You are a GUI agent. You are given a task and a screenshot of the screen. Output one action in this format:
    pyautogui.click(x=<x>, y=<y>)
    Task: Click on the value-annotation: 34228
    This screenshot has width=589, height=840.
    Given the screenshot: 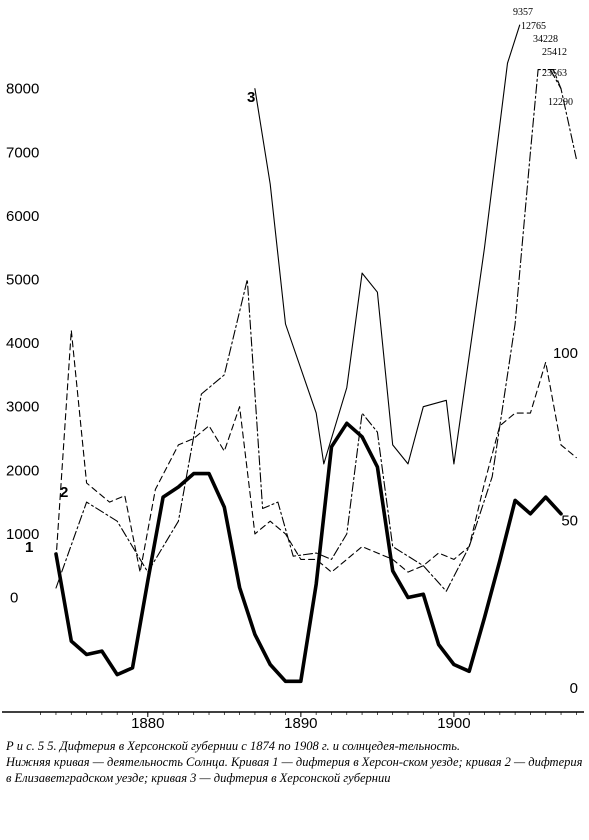 What is the action you would take?
    pyautogui.click(x=545, y=39)
    